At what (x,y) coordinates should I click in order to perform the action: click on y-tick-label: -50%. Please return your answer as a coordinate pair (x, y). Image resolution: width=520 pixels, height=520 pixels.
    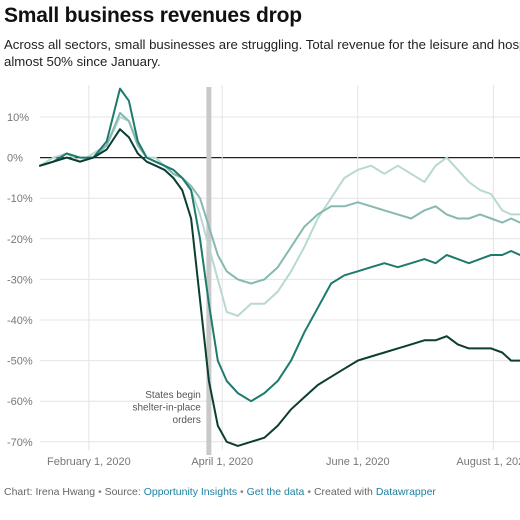
    Looking at the image, I should click on (20, 362).